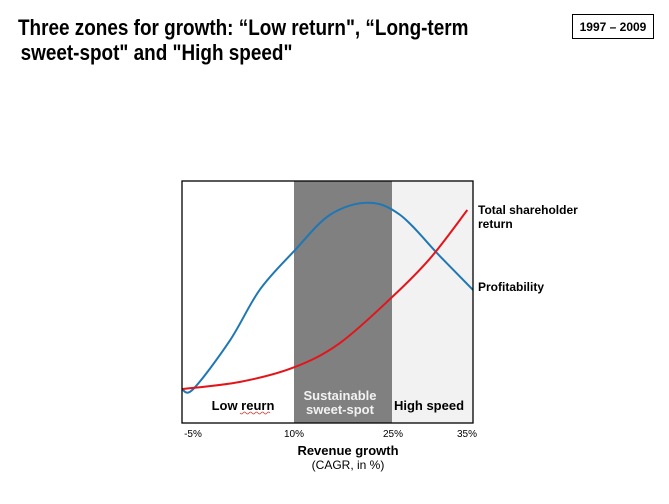 The image size is (669, 504). What do you see at coordinates (495, 224) in the screenshot?
I see `series-label-tsr-2: return` at bounding box center [495, 224].